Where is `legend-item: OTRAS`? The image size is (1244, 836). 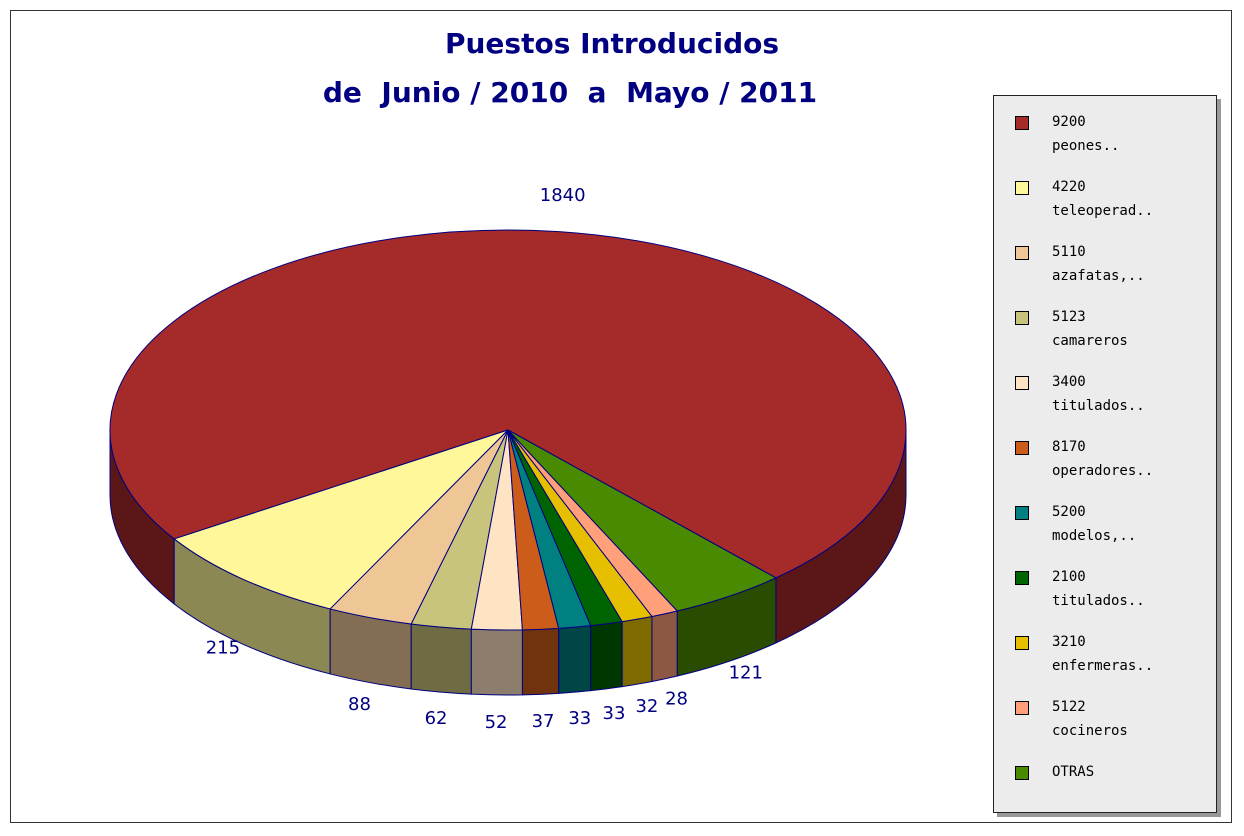
legend-item: OTRAS is located at coordinates (1105, 792).